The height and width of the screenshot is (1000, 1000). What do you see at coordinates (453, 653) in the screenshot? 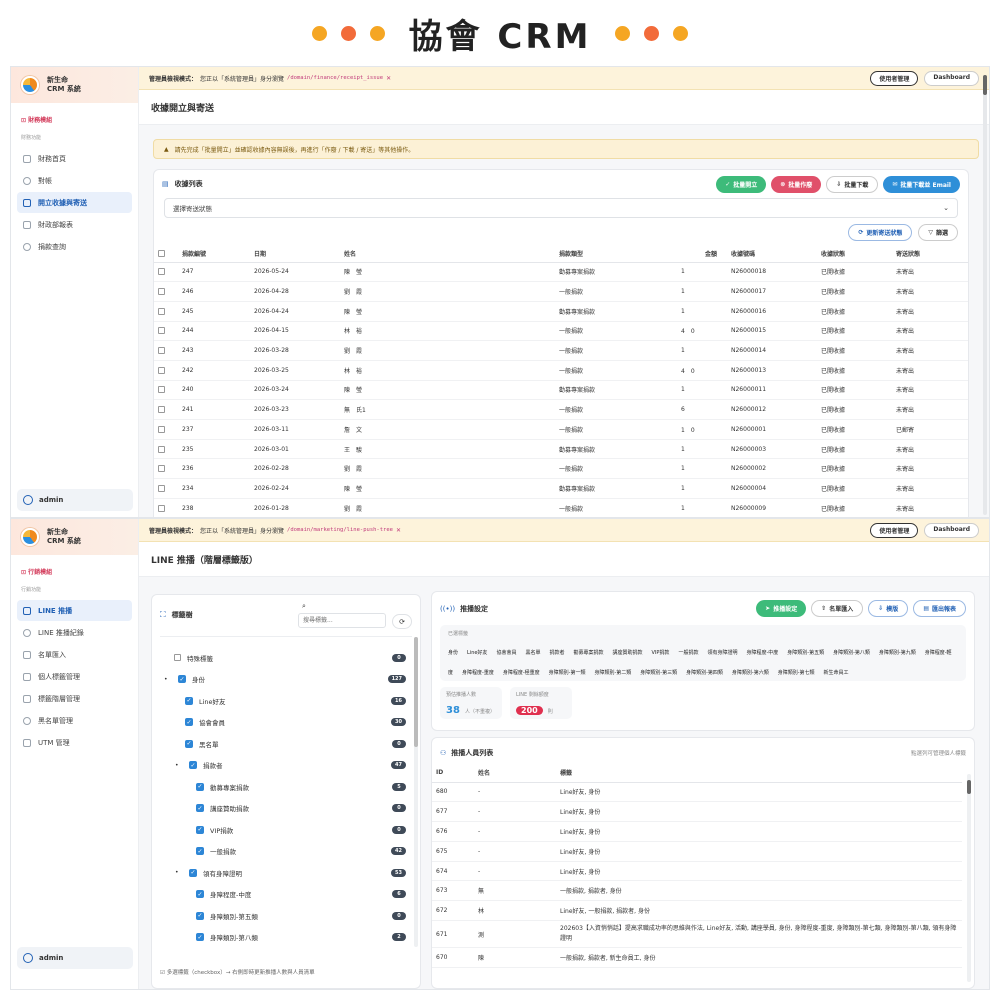
I see `tag-chip: 身份` at bounding box center [453, 653].